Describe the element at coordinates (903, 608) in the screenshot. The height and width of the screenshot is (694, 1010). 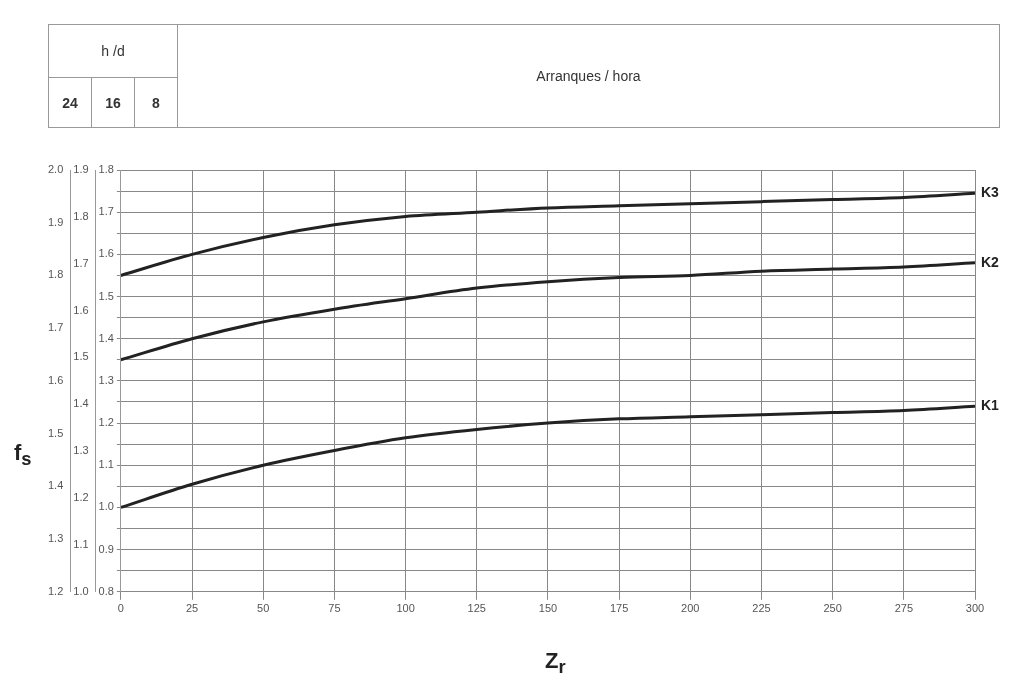
I see `x-tick-label: 275` at that location.